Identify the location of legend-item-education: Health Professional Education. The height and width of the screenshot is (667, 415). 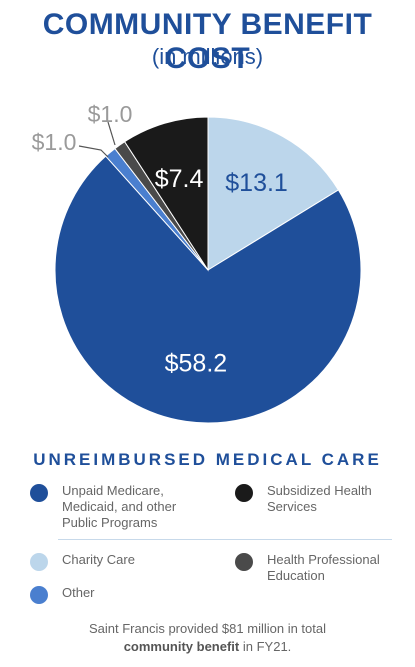
(307, 568).